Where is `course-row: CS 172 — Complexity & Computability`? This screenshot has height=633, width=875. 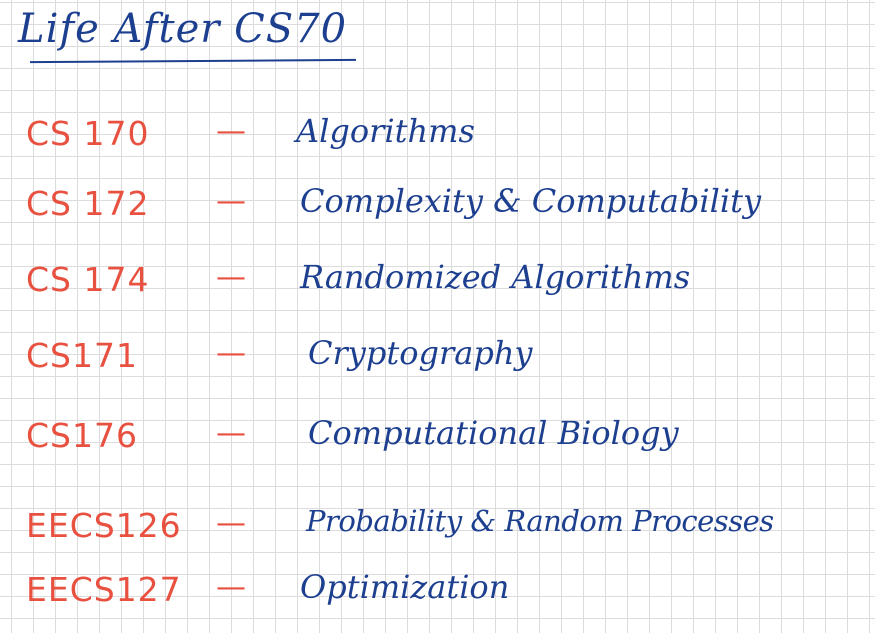
course-row: CS 172 — Complexity & Computability is located at coordinates (437, 203).